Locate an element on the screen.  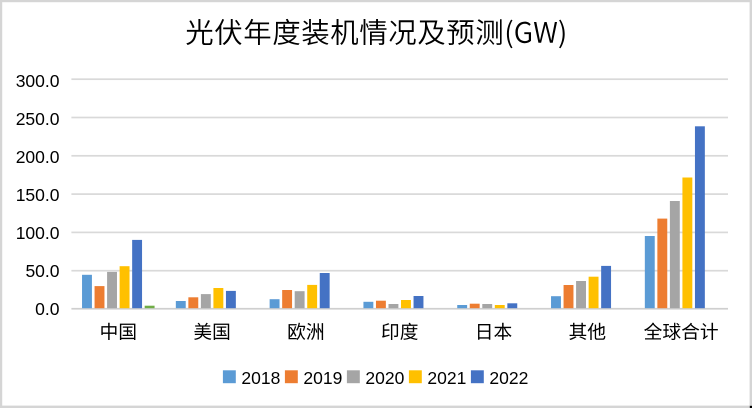
svg-text: 2021 is located at coordinates (446, 378).